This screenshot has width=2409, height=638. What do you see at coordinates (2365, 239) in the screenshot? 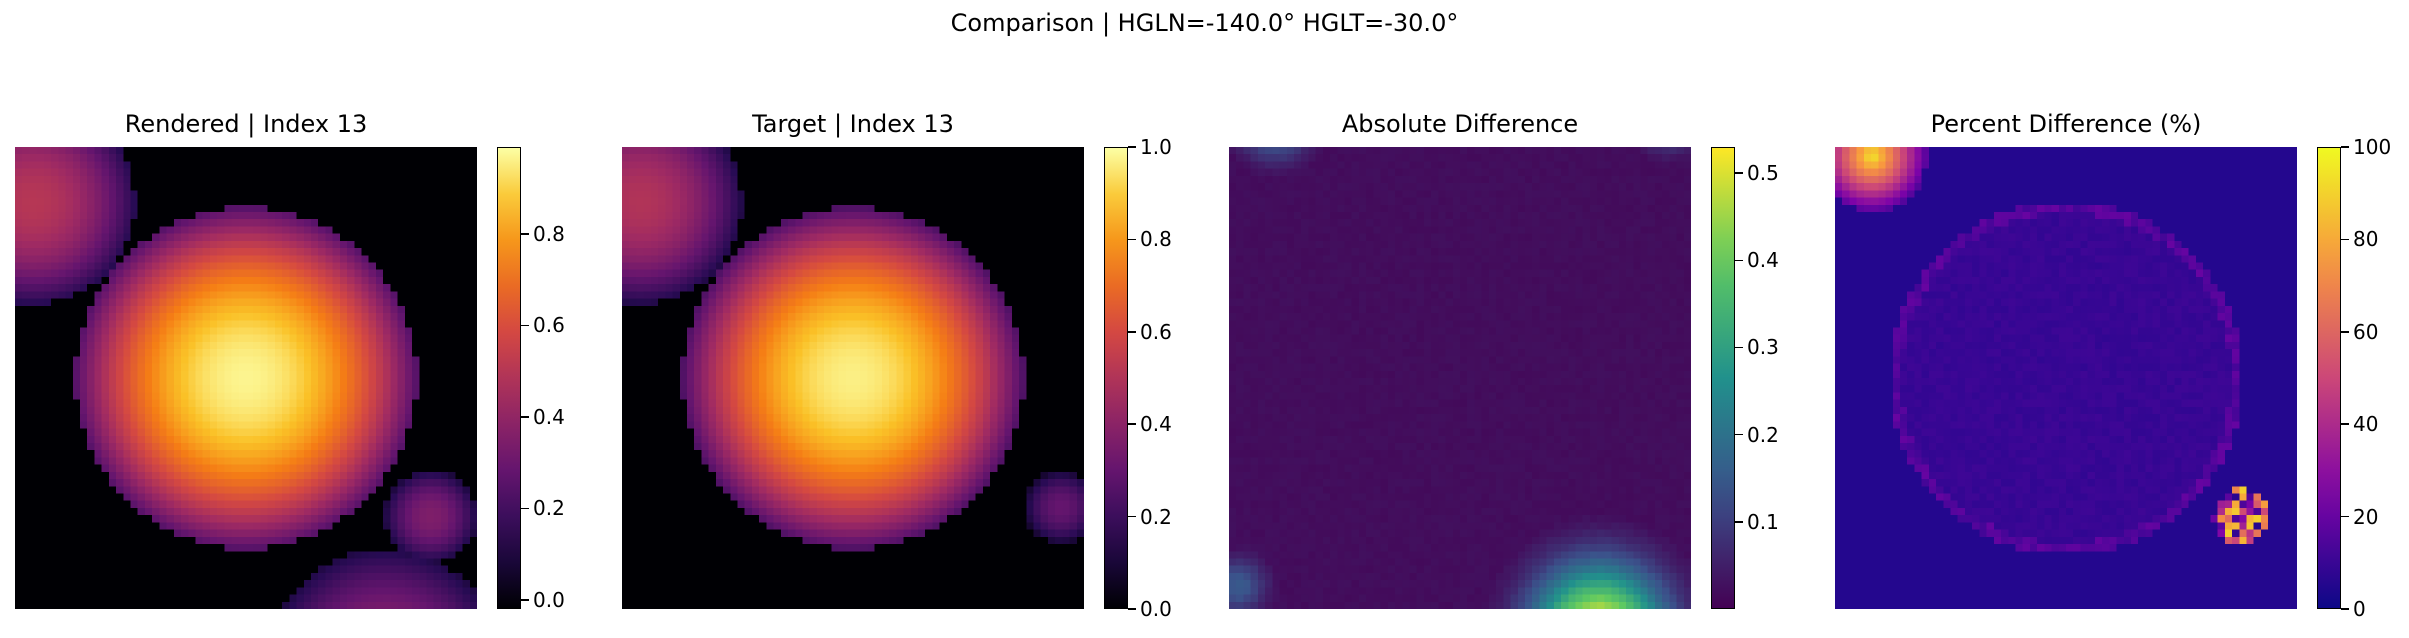
I see `colorbar-tick-label: 80` at bounding box center [2365, 239].